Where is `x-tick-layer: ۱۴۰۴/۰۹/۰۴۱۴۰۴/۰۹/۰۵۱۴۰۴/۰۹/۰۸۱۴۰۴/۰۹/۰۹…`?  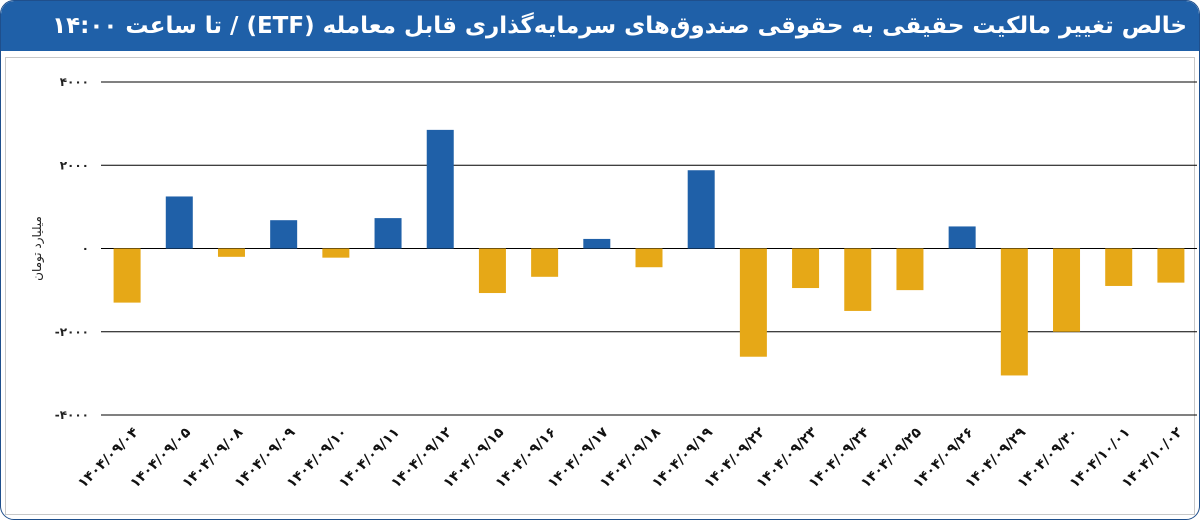 x-tick-layer: ۱۴۰۴/۰۹/۰۴۱۴۰۴/۰۹/۰۵۱۴۰۴/۰۹/۰۸۱۴۰۴/۰۹/۰۹… is located at coordinates (630, 457).